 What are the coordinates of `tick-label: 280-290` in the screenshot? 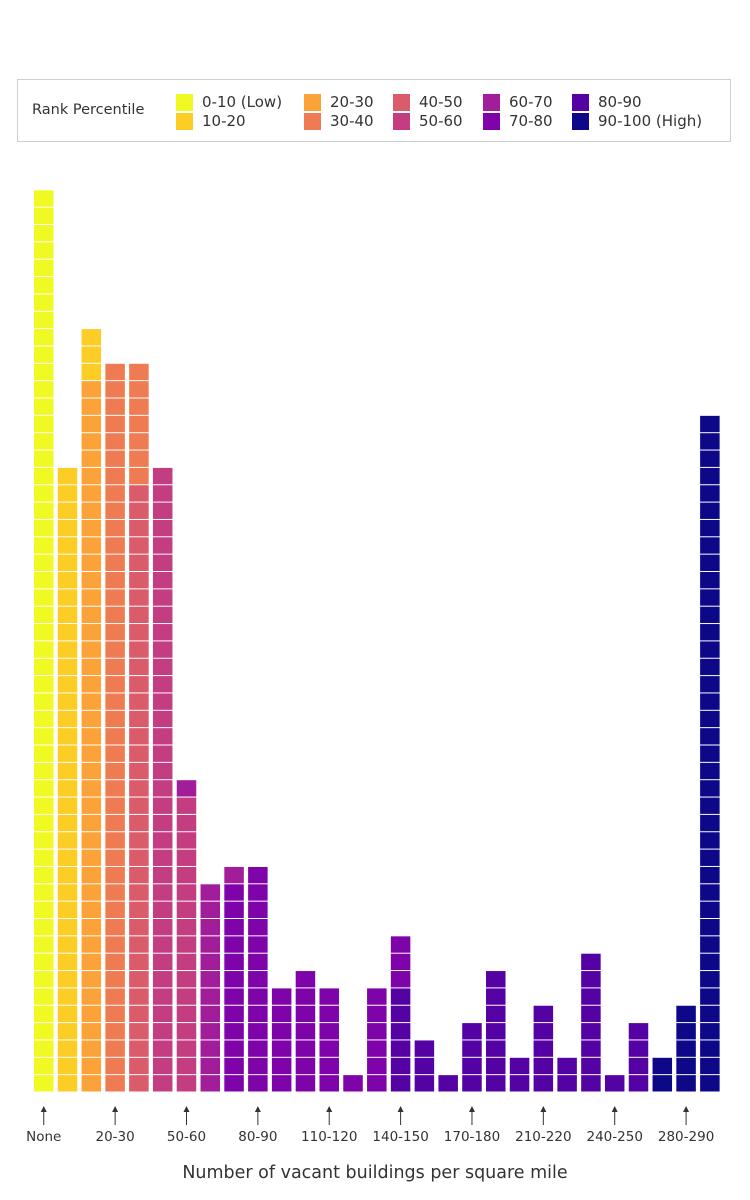 It's located at (686, 1137).